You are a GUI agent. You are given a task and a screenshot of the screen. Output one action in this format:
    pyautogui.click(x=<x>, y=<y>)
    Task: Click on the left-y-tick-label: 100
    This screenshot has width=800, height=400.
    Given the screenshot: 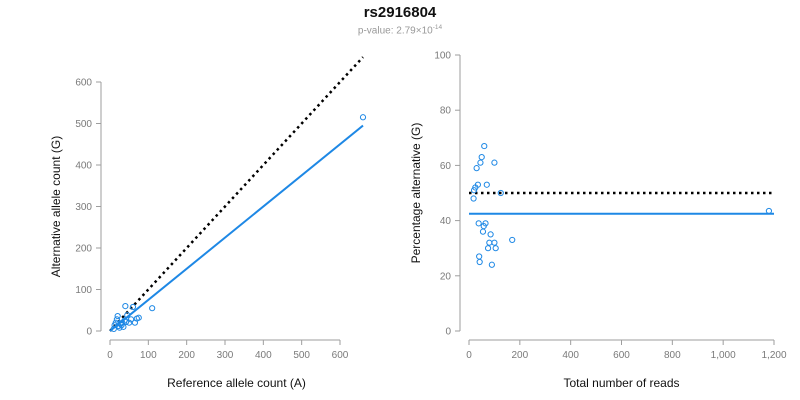 What is the action you would take?
    pyautogui.click(x=83, y=290)
    